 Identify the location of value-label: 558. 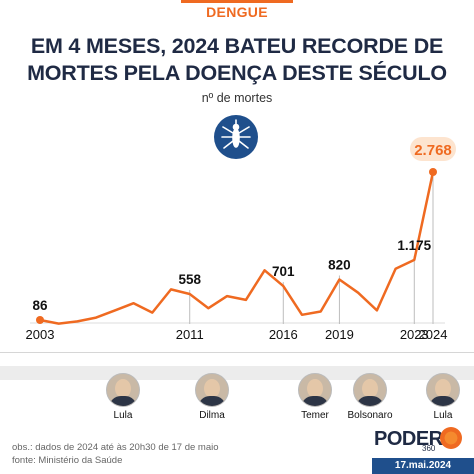
(189, 279).